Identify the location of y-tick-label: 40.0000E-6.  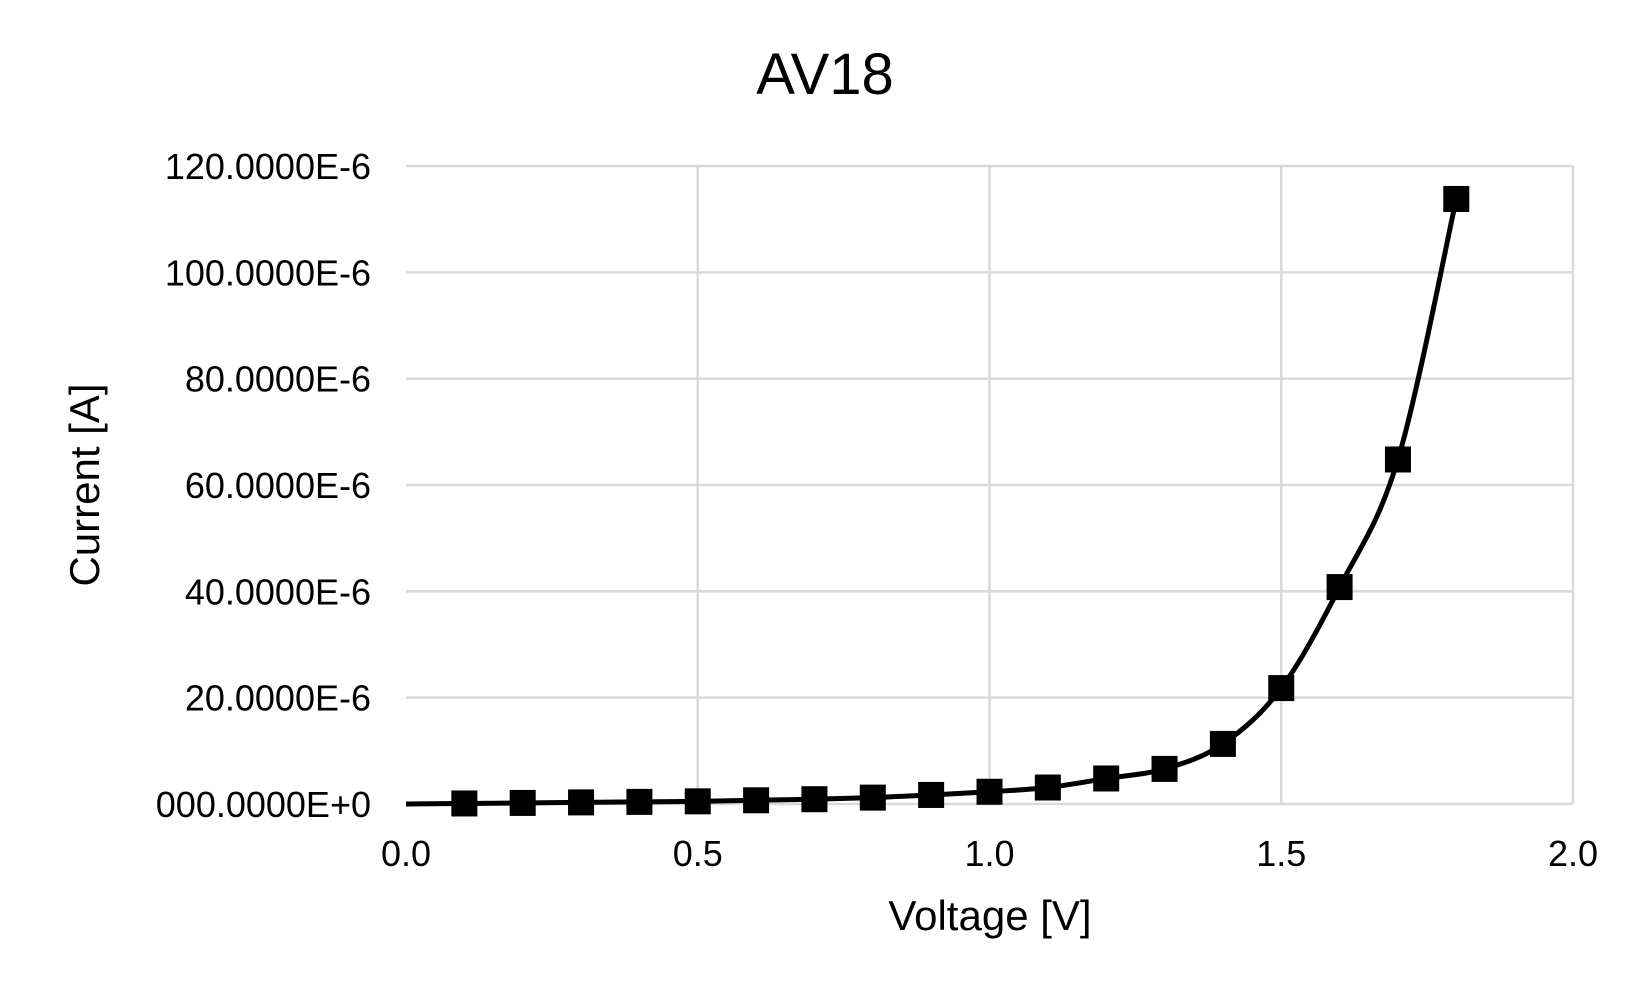
(278, 591).